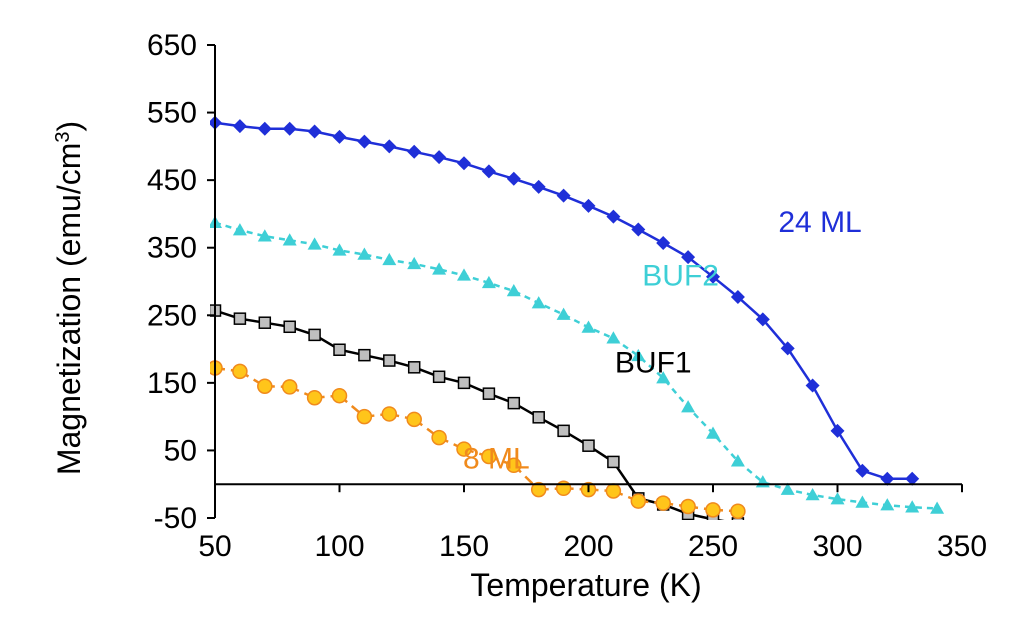 The width and height of the screenshot is (1010, 620). What do you see at coordinates (478, 439) in the screenshot?
I see `series-8-ml` at bounding box center [478, 439].